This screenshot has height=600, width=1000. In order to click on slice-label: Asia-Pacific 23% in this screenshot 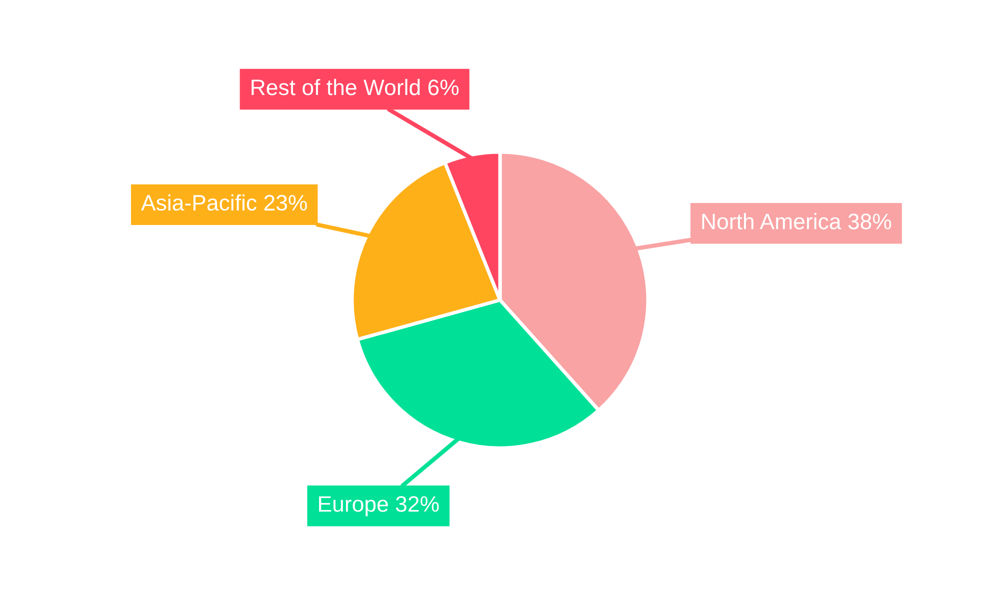, I will do `click(224, 202)`.